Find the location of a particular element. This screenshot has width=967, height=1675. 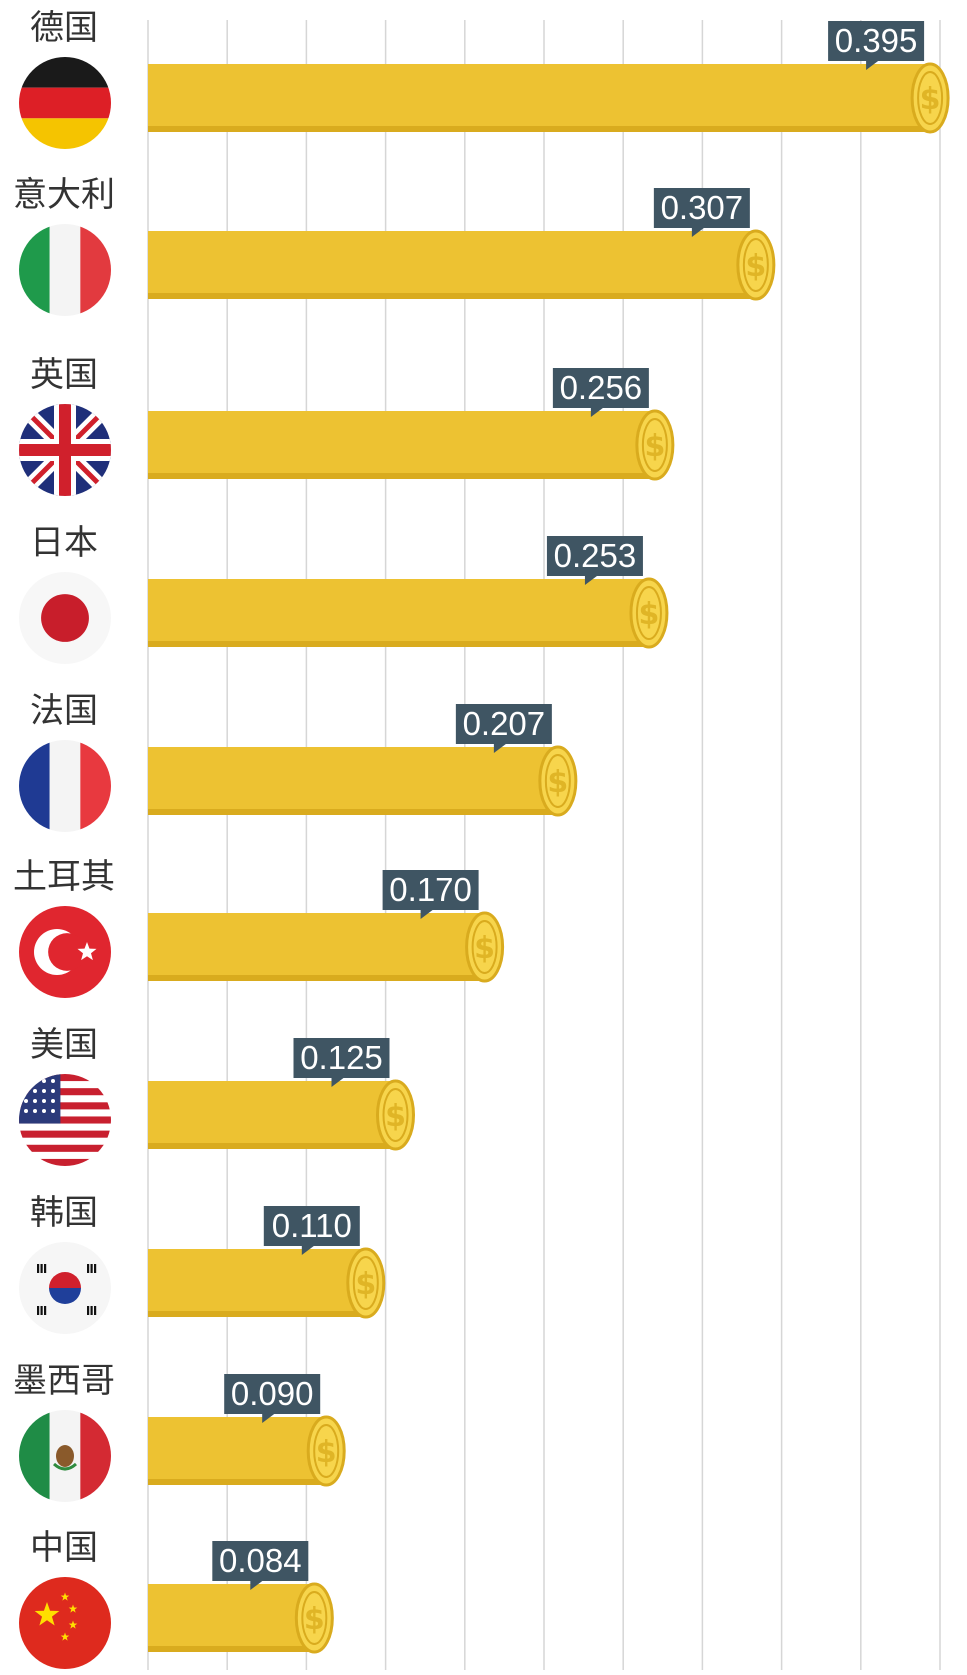

category-label: 法国 is located at coordinates (64, 711).